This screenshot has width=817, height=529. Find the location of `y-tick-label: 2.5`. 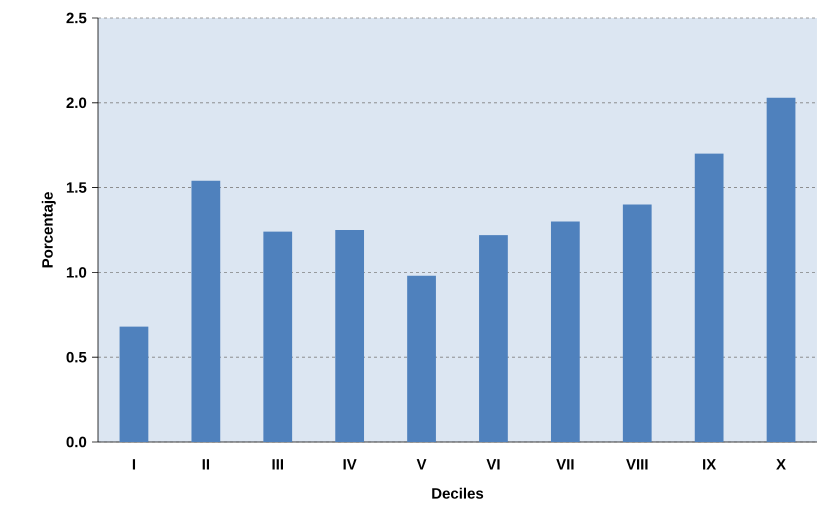

y-tick-label: 2.5 is located at coordinates (76, 18).